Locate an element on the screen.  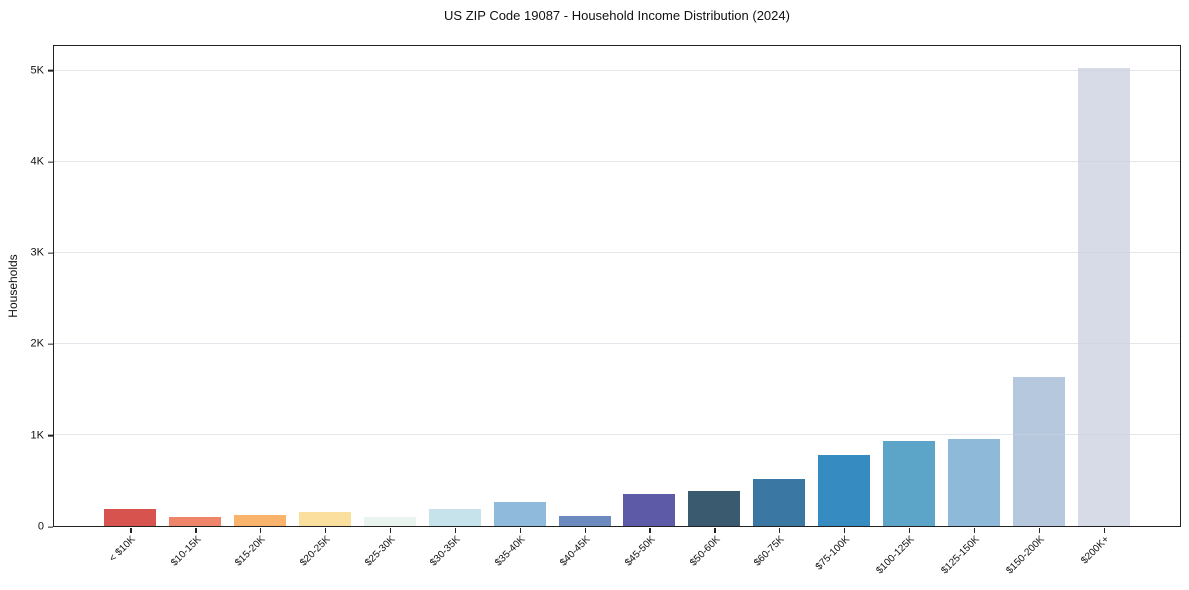
bar-slot: $200K+ is located at coordinates (1103, 306).